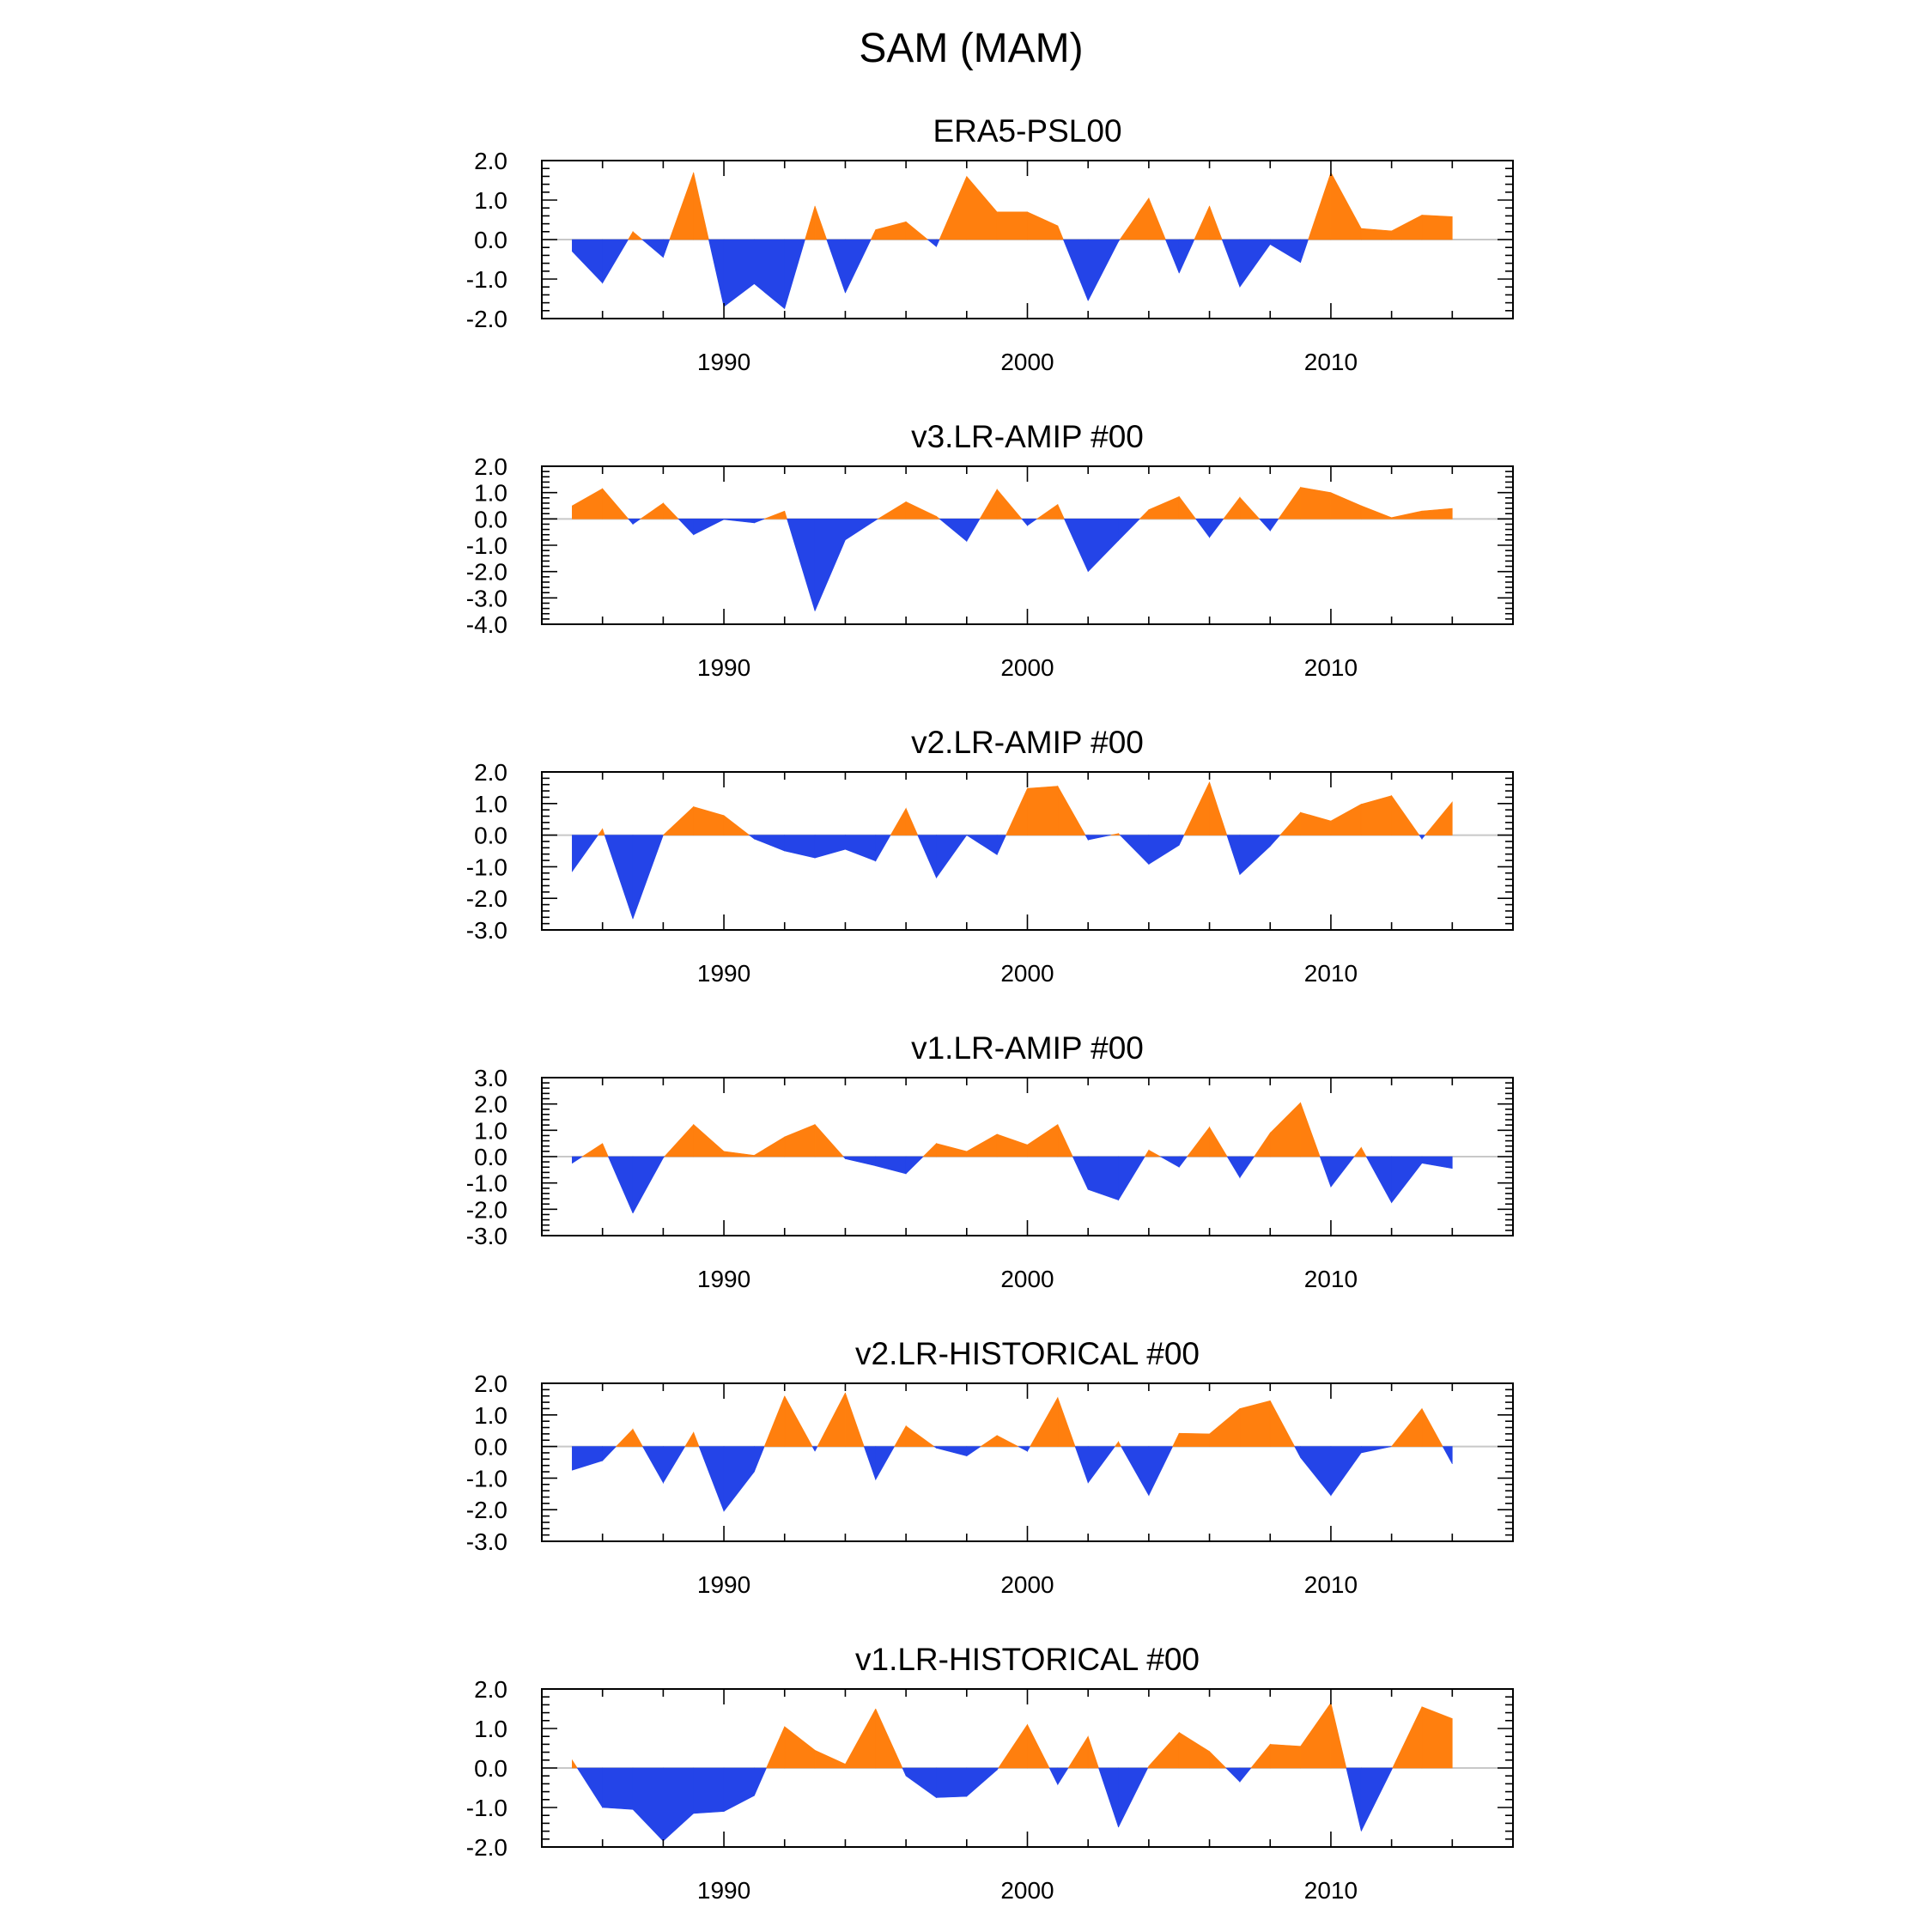 This screenshot has width=1932, height=1932. Describe the element at coordinates (1027, 1048) in the screenshot. I see `panel-title: v1.LR-AMIP #00` at that location.